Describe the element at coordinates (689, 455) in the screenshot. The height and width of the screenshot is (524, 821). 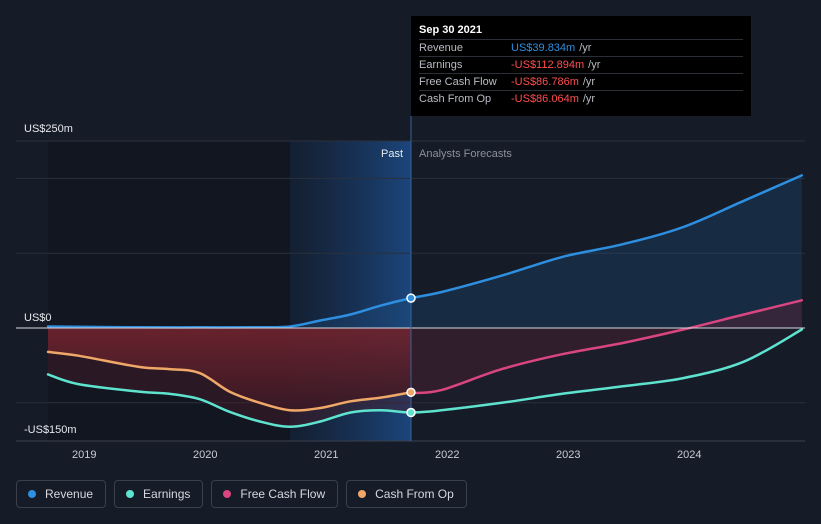
I see `x-tick-label: 2024` at that location.